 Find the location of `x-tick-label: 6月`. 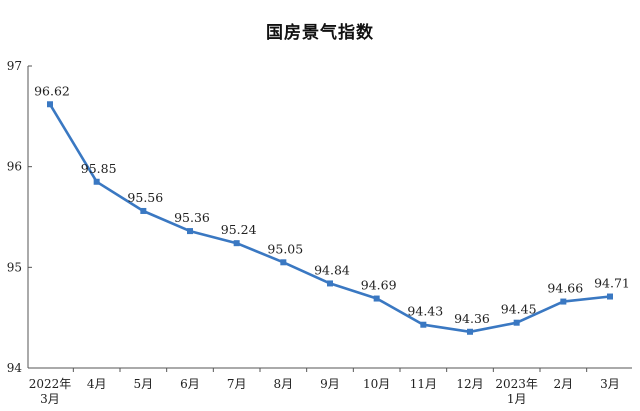

x-tick-label: 6月 is located at coordinates (190, 384).